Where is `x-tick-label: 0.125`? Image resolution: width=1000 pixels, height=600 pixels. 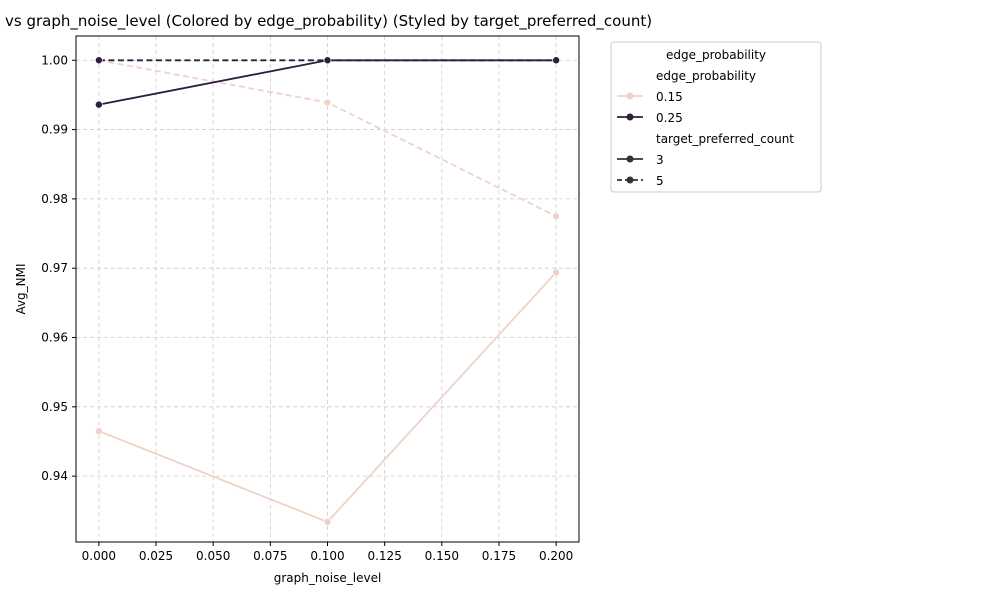 x-tick-label: 0.125 is located at coordinates (384, 556).